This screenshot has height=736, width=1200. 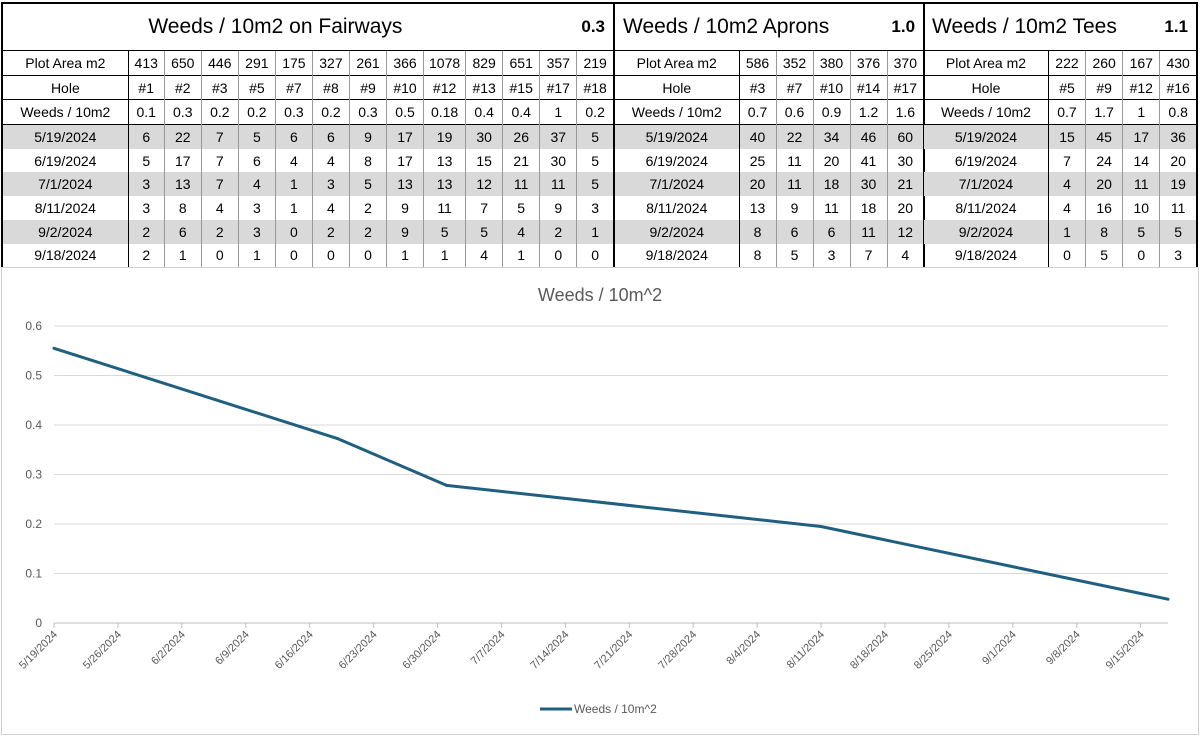 I want to click on table-cell: #7, so click(x=794, y=87).